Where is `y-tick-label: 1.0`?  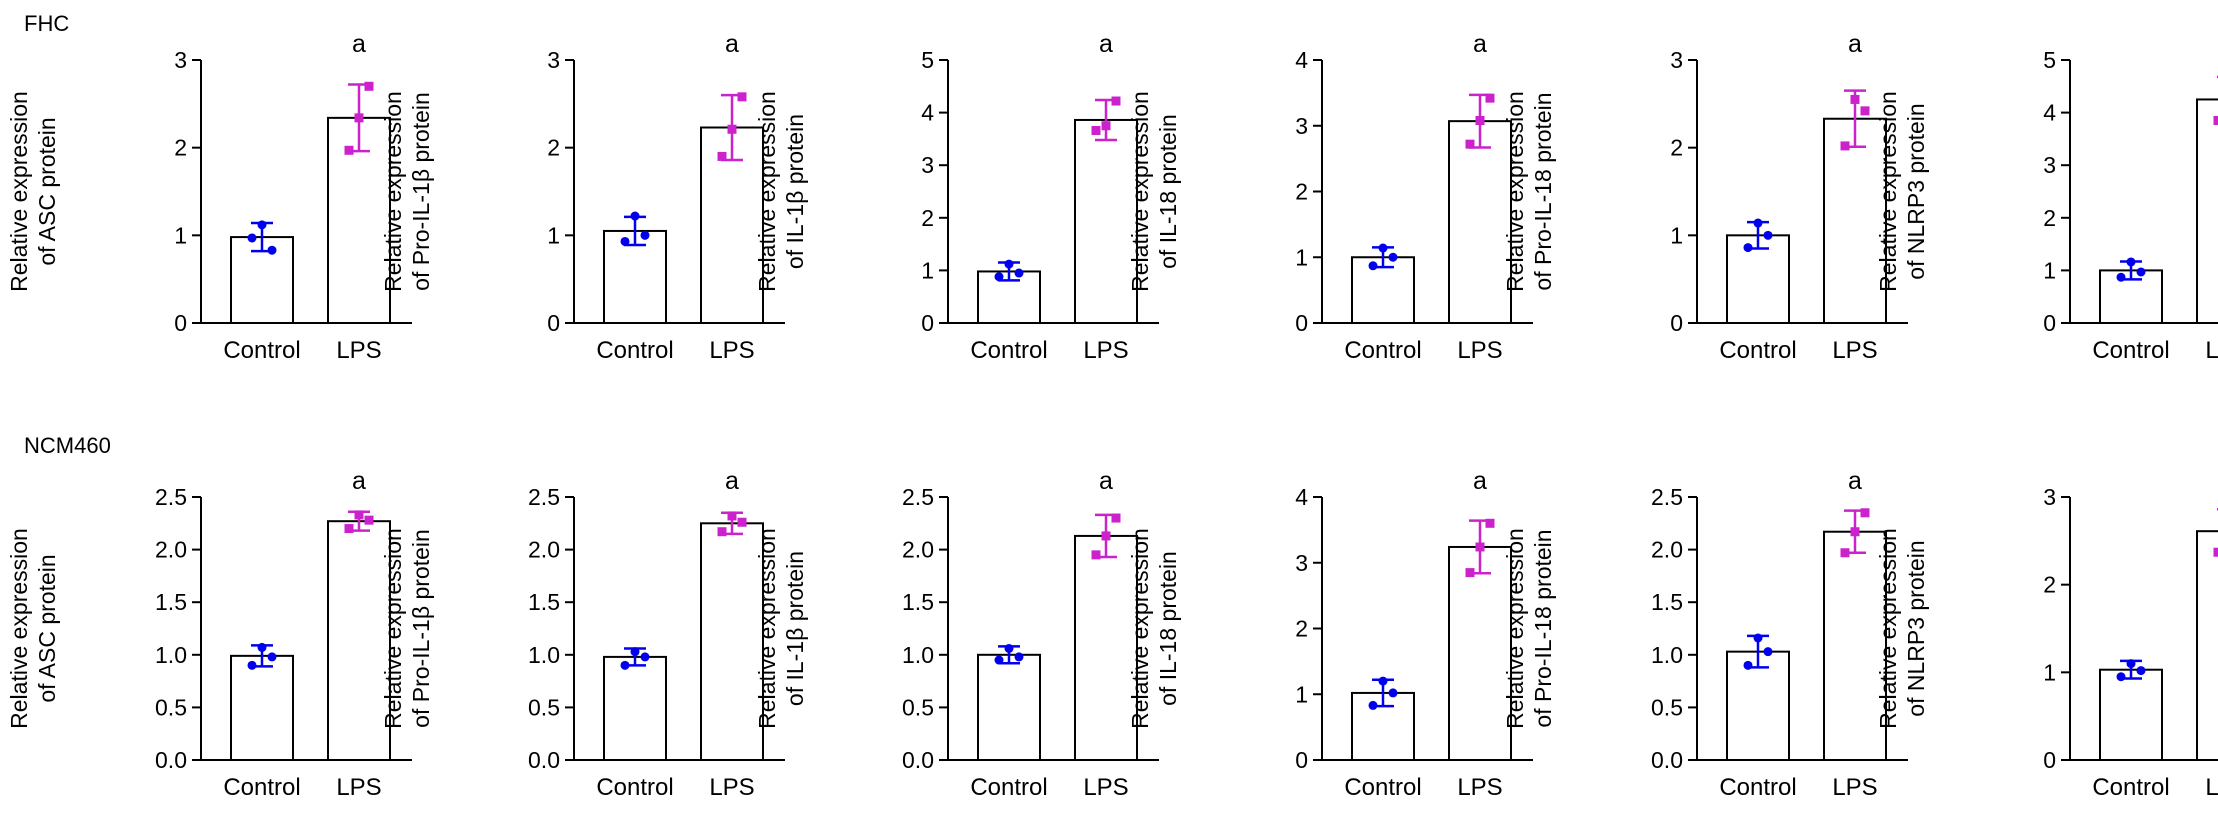 y-tick-label: 1.0 is located at coordinates (544, 655).